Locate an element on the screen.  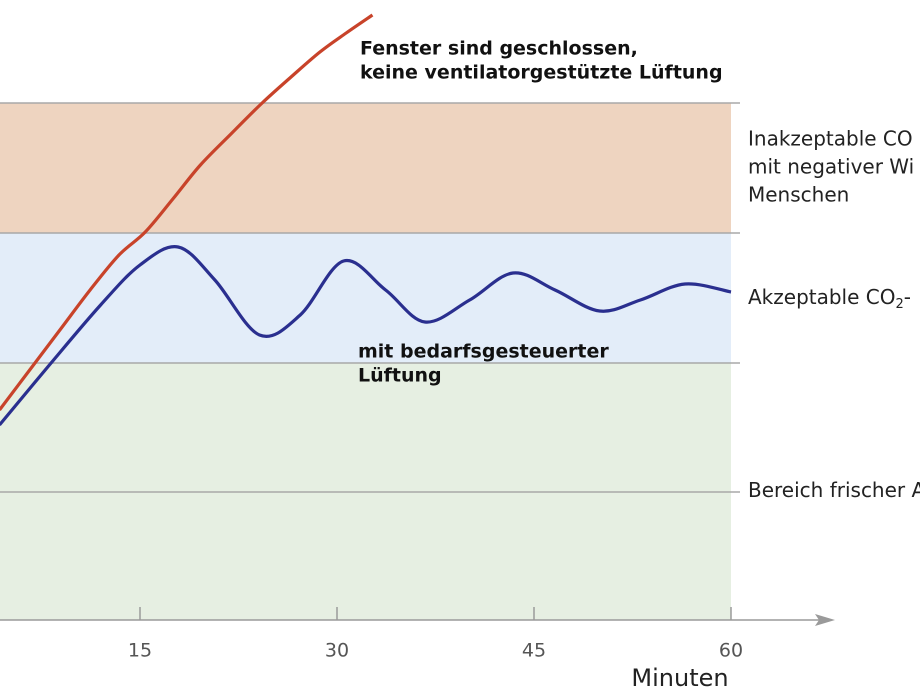
series-label: Lüftung is located at coordinates (400, 376).